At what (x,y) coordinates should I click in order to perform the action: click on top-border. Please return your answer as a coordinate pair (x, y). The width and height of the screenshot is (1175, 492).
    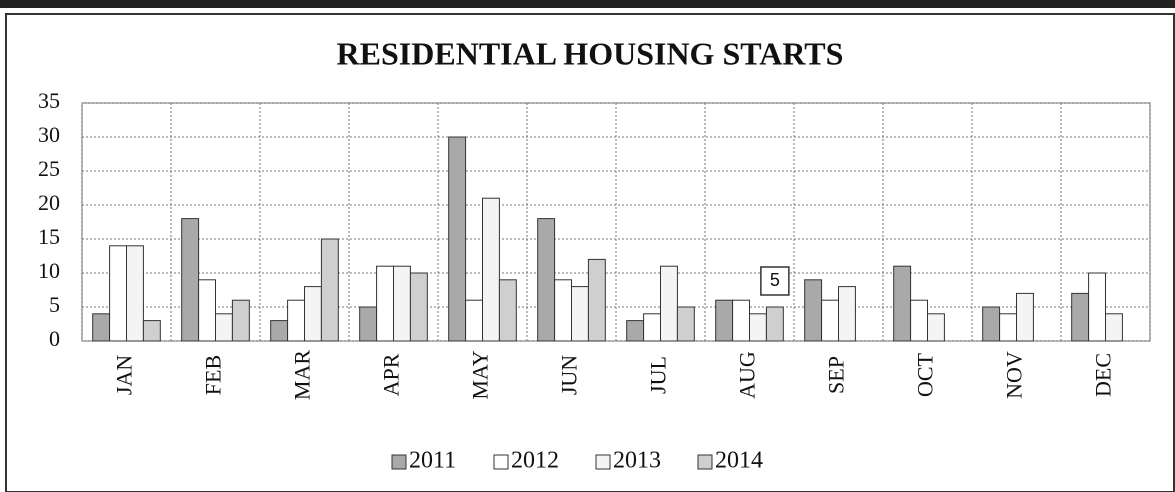
    Looking at the image, I should click on (587, 4).